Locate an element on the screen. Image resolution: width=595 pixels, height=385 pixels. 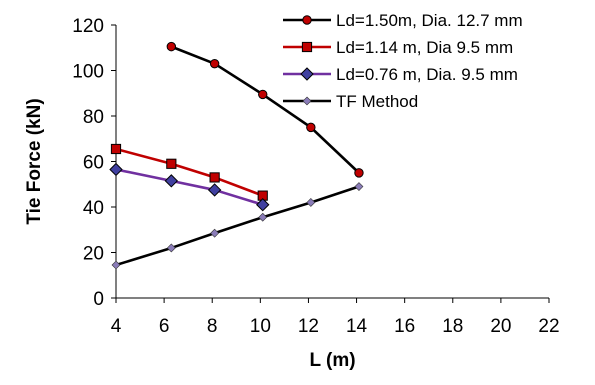
y-tick-label: 0 is located at coordinates (98, 299).